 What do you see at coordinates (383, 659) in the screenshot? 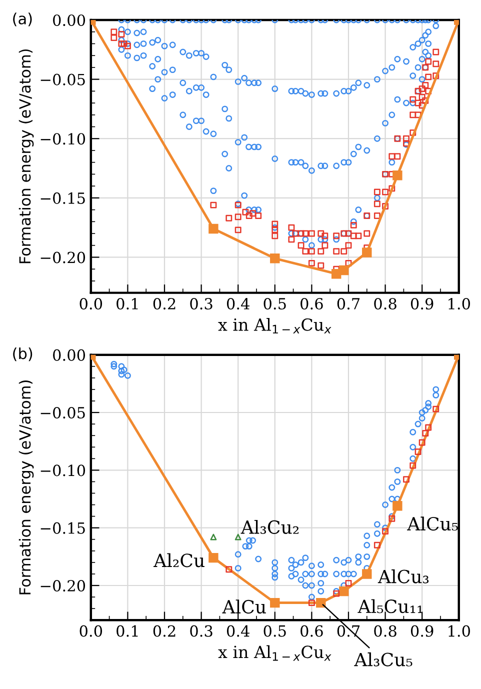
I see `annotation: Al₃Cu₅` at bounding box center [383, 659].